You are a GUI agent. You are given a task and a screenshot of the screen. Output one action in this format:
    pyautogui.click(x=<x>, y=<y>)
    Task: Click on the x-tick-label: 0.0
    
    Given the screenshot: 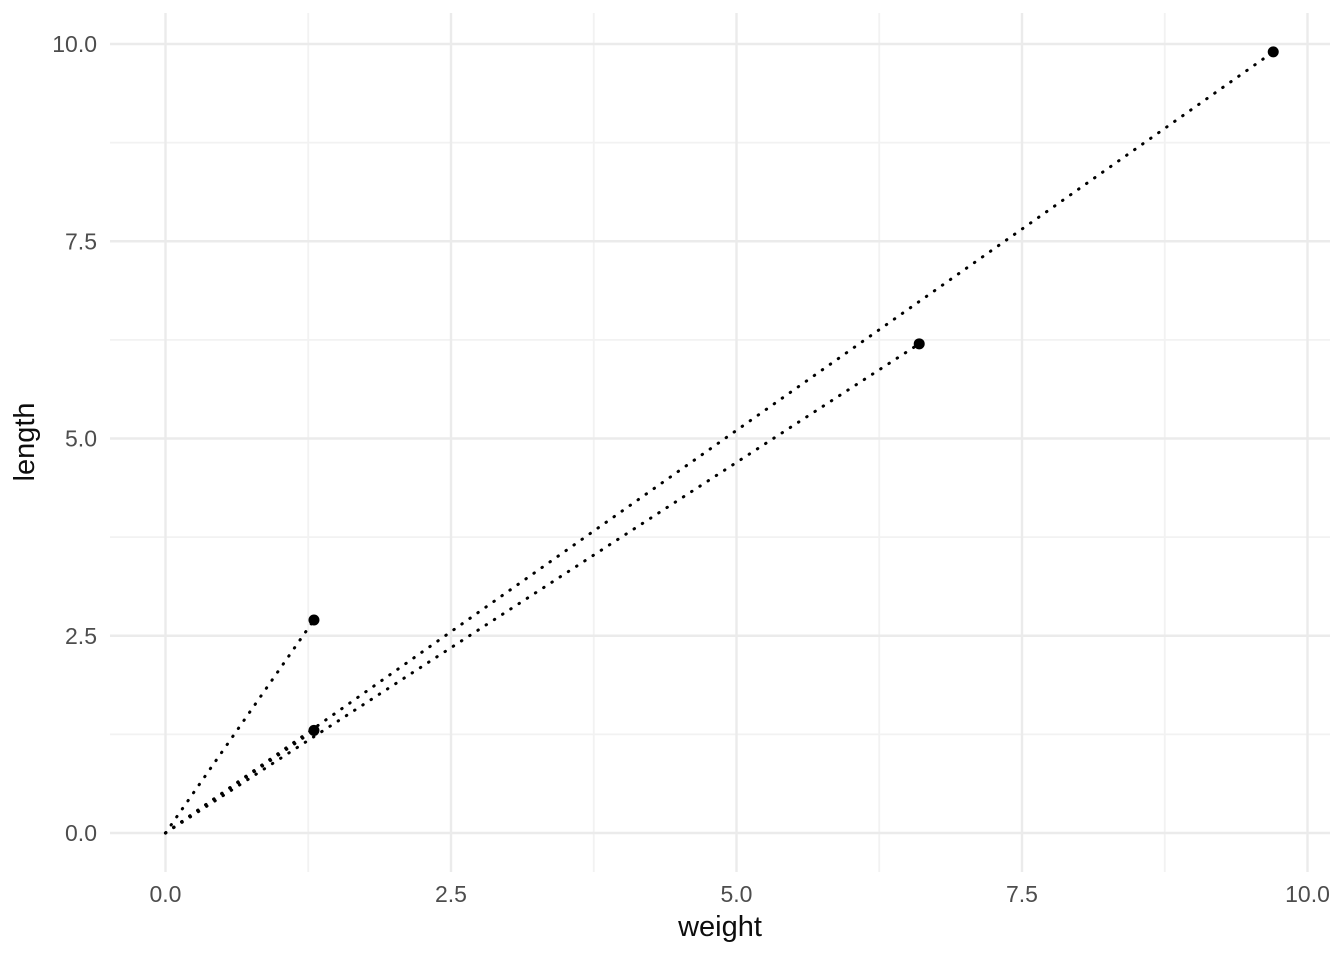 What is the action you would take?
    pyautogui.click(x=166, y=894)
    